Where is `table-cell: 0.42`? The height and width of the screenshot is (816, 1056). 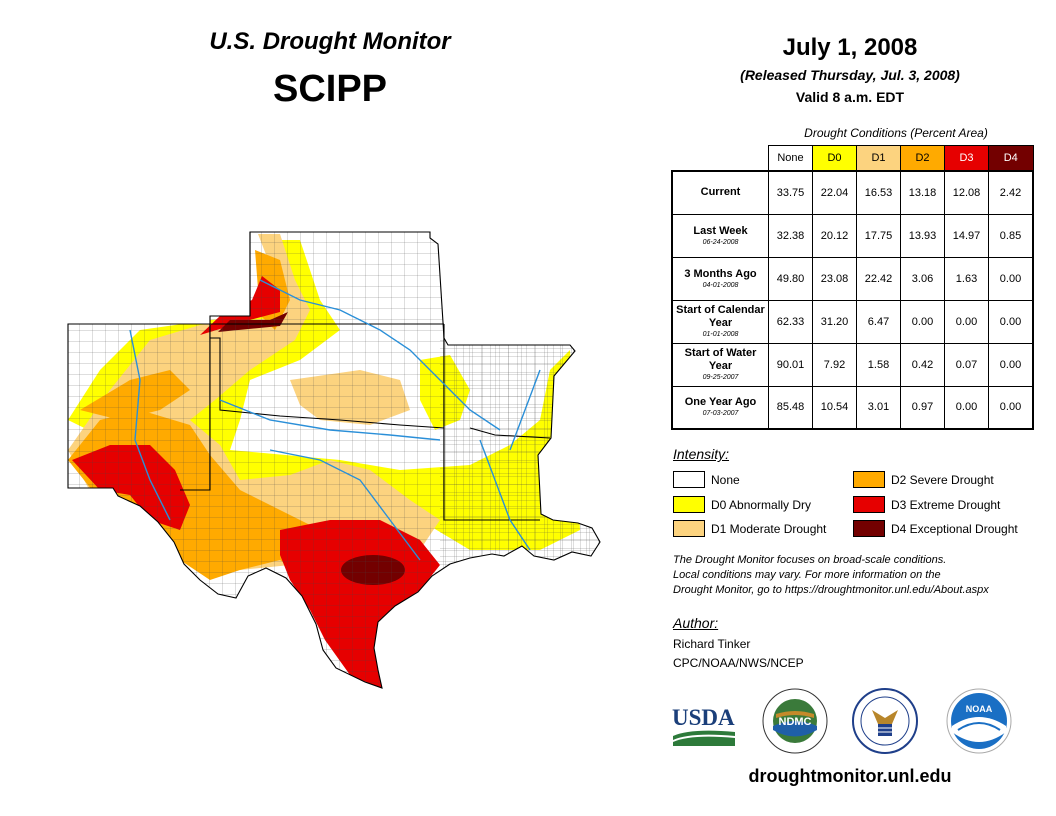
table-cell: 0.42 is located at coordinates (922, 364).